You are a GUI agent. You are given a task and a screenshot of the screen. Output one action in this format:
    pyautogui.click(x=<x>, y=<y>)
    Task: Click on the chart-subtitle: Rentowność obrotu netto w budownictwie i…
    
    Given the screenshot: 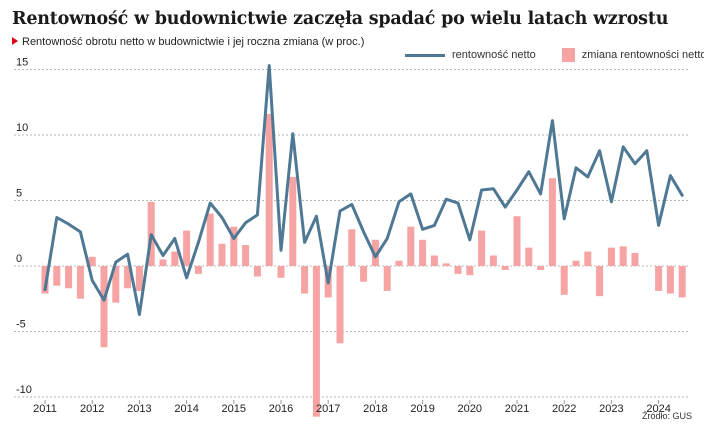 What is the action you would take?
    pyautogui.click(x=188, y=42)
    